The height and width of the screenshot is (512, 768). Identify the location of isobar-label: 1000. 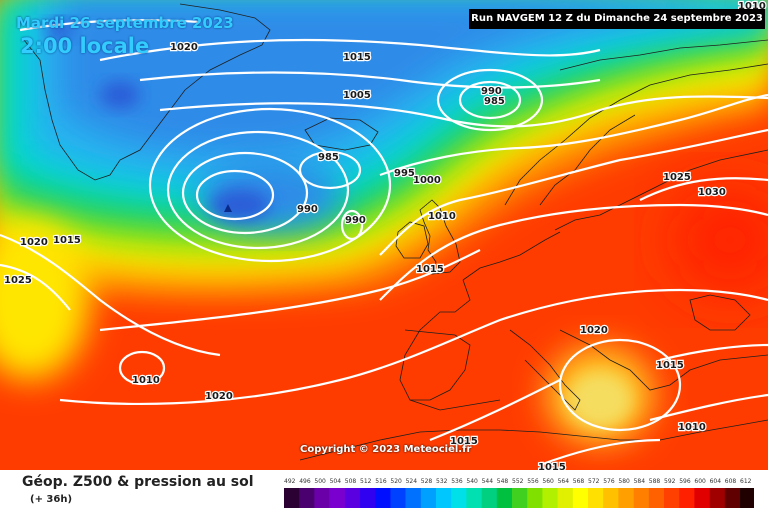
(427, 180).